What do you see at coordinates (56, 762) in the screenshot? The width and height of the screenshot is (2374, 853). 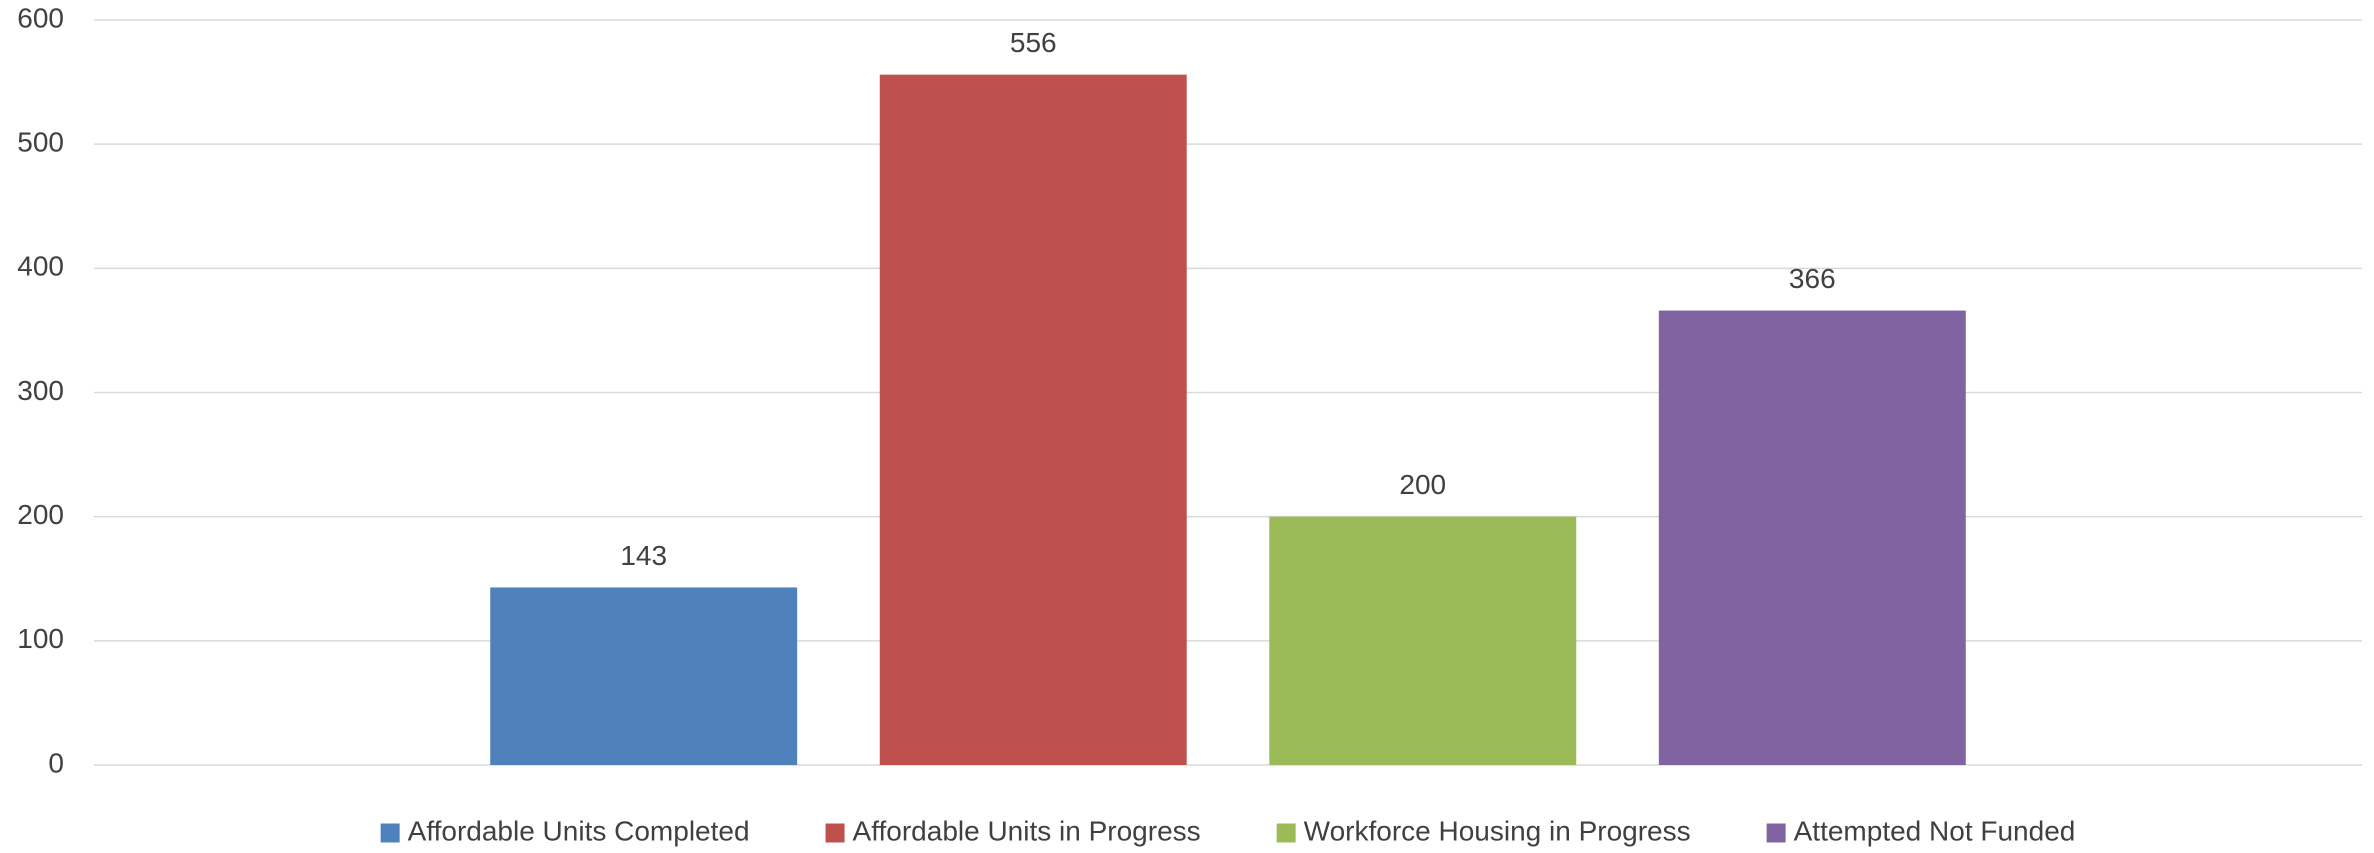 I see `y-tick-label: 0` at bounding box center [56, 762].